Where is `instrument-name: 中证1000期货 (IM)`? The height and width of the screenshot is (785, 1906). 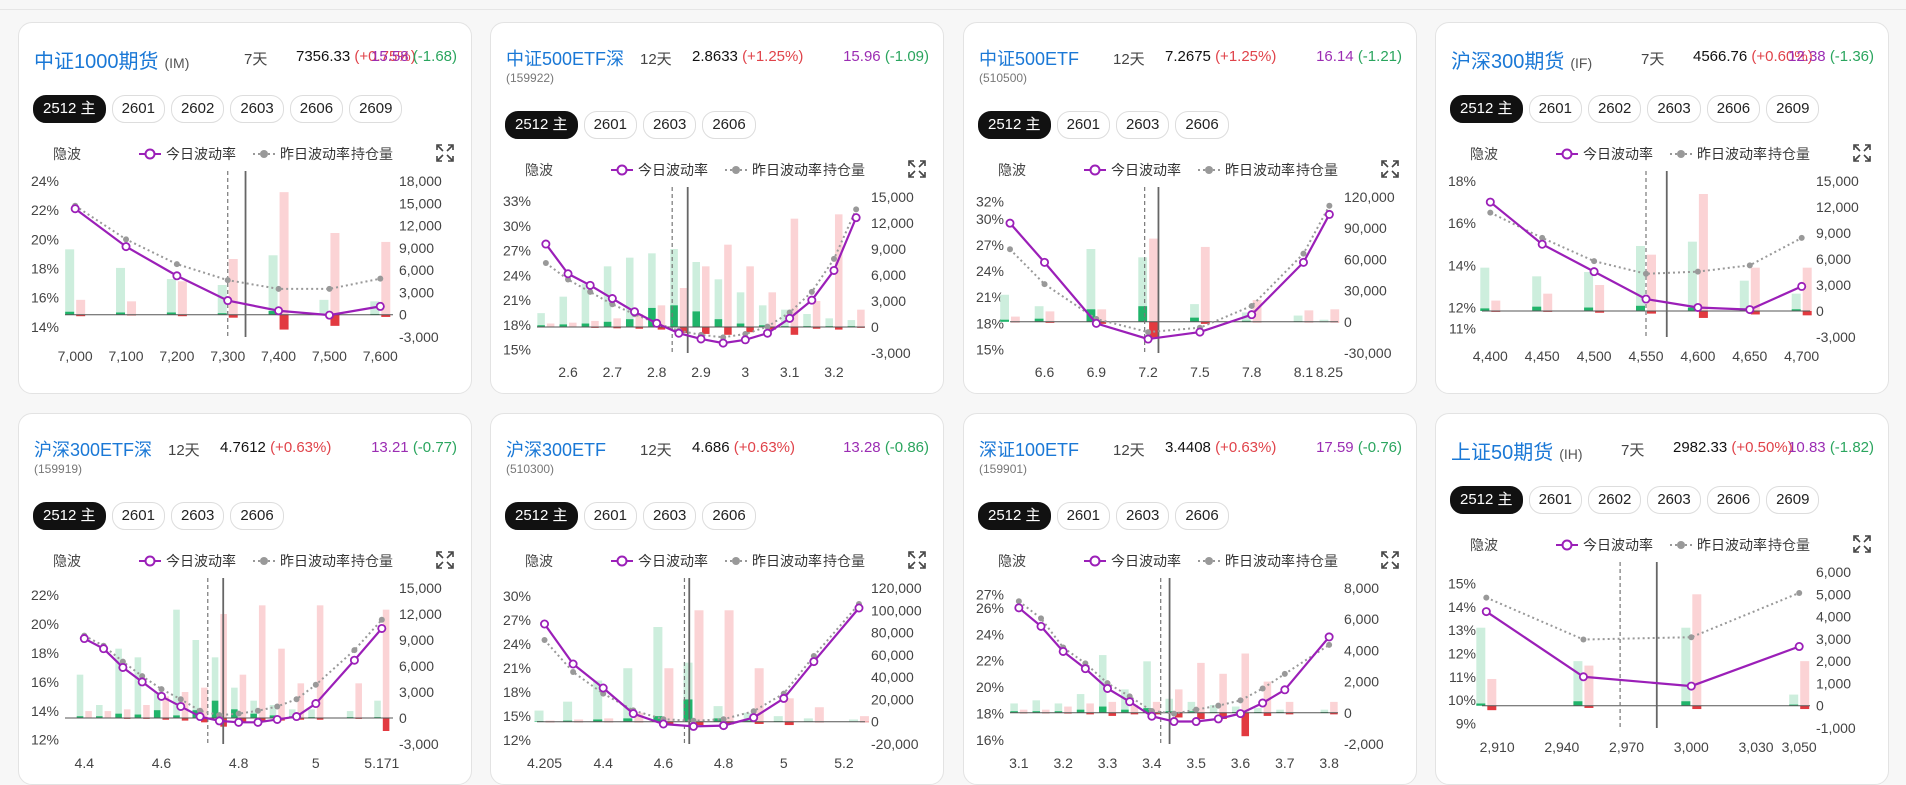
instrument-name: 中证1000期货 (IM) is located at coordinates (111, 59).